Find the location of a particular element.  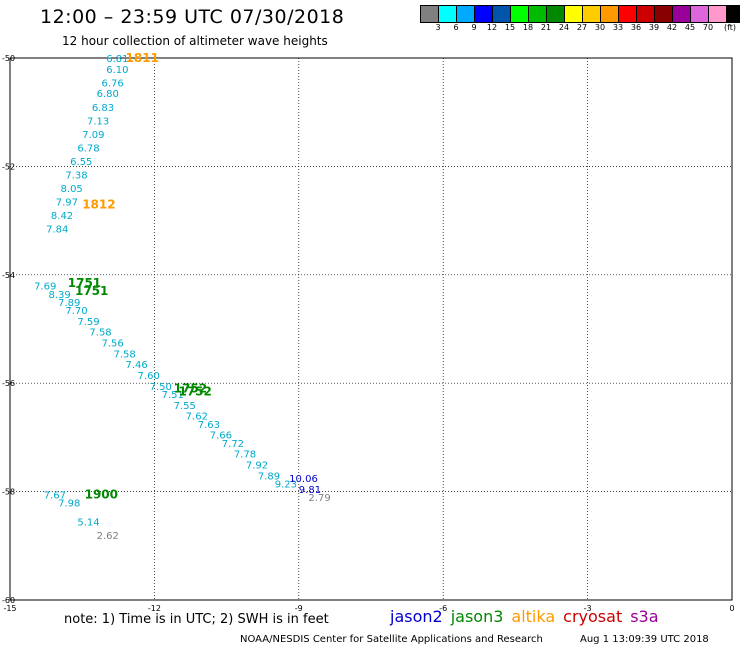

scale-label: 33 is located at coordinates (618, 27).